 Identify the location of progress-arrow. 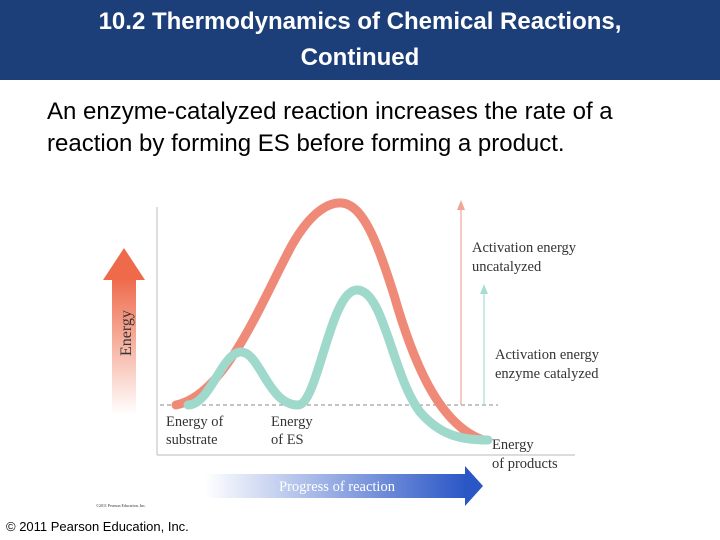
(344, 486).